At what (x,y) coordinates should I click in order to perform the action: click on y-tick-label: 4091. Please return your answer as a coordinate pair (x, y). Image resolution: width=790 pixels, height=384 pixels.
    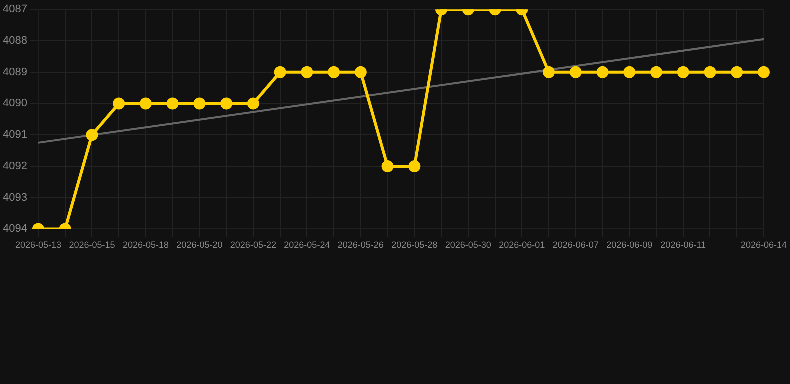
    Looking at the image, I should click on (15, 135).